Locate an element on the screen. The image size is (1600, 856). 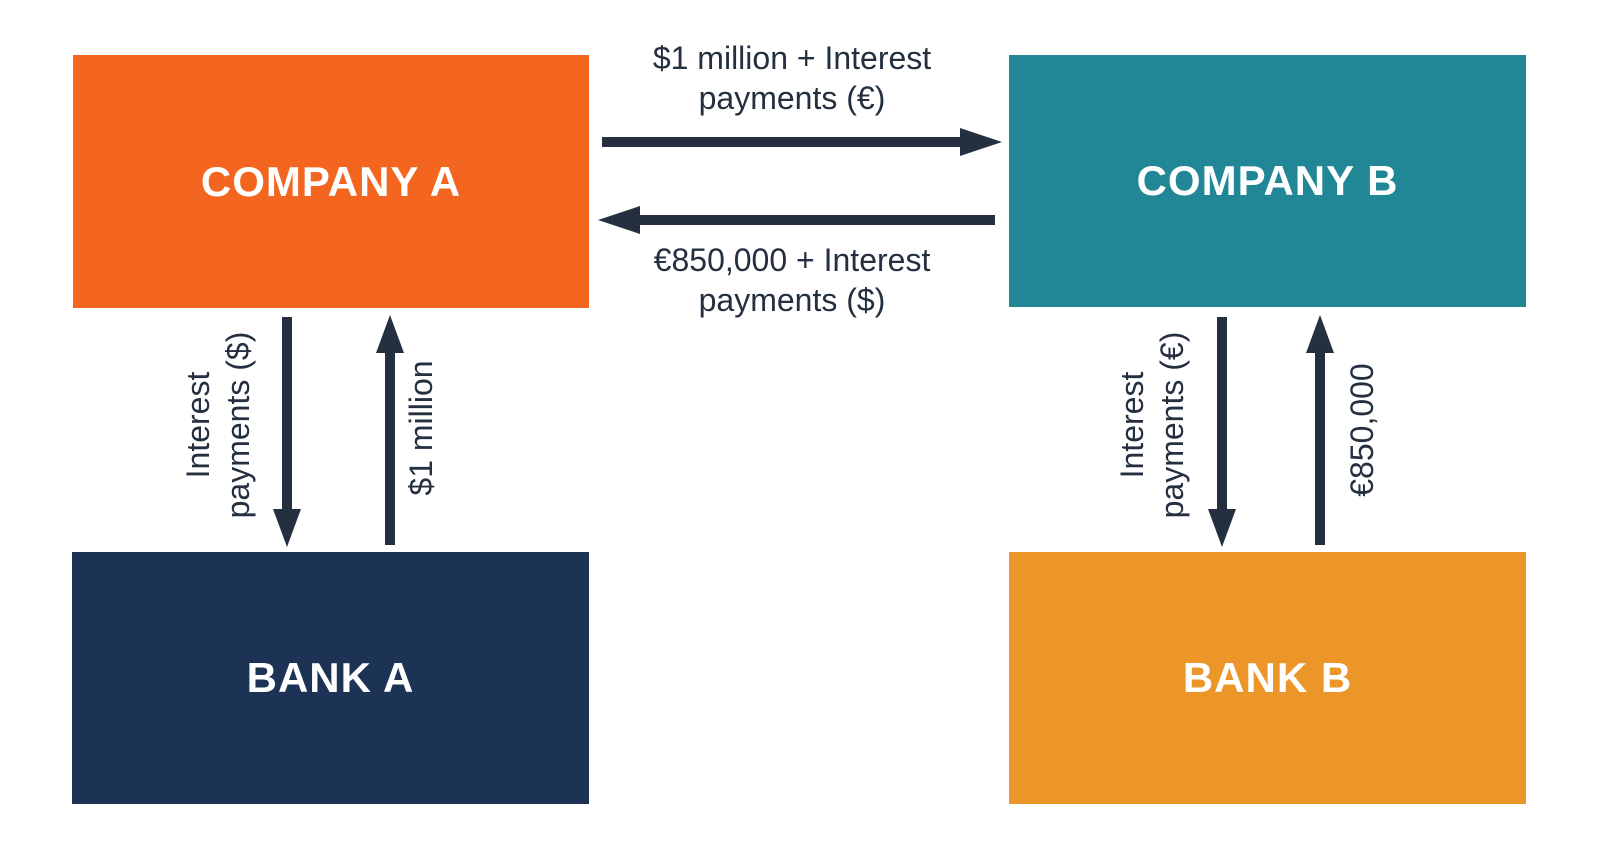
arrow-label-a-to-bank-a: Interest payments ($) is located at coordinates (218, 425).